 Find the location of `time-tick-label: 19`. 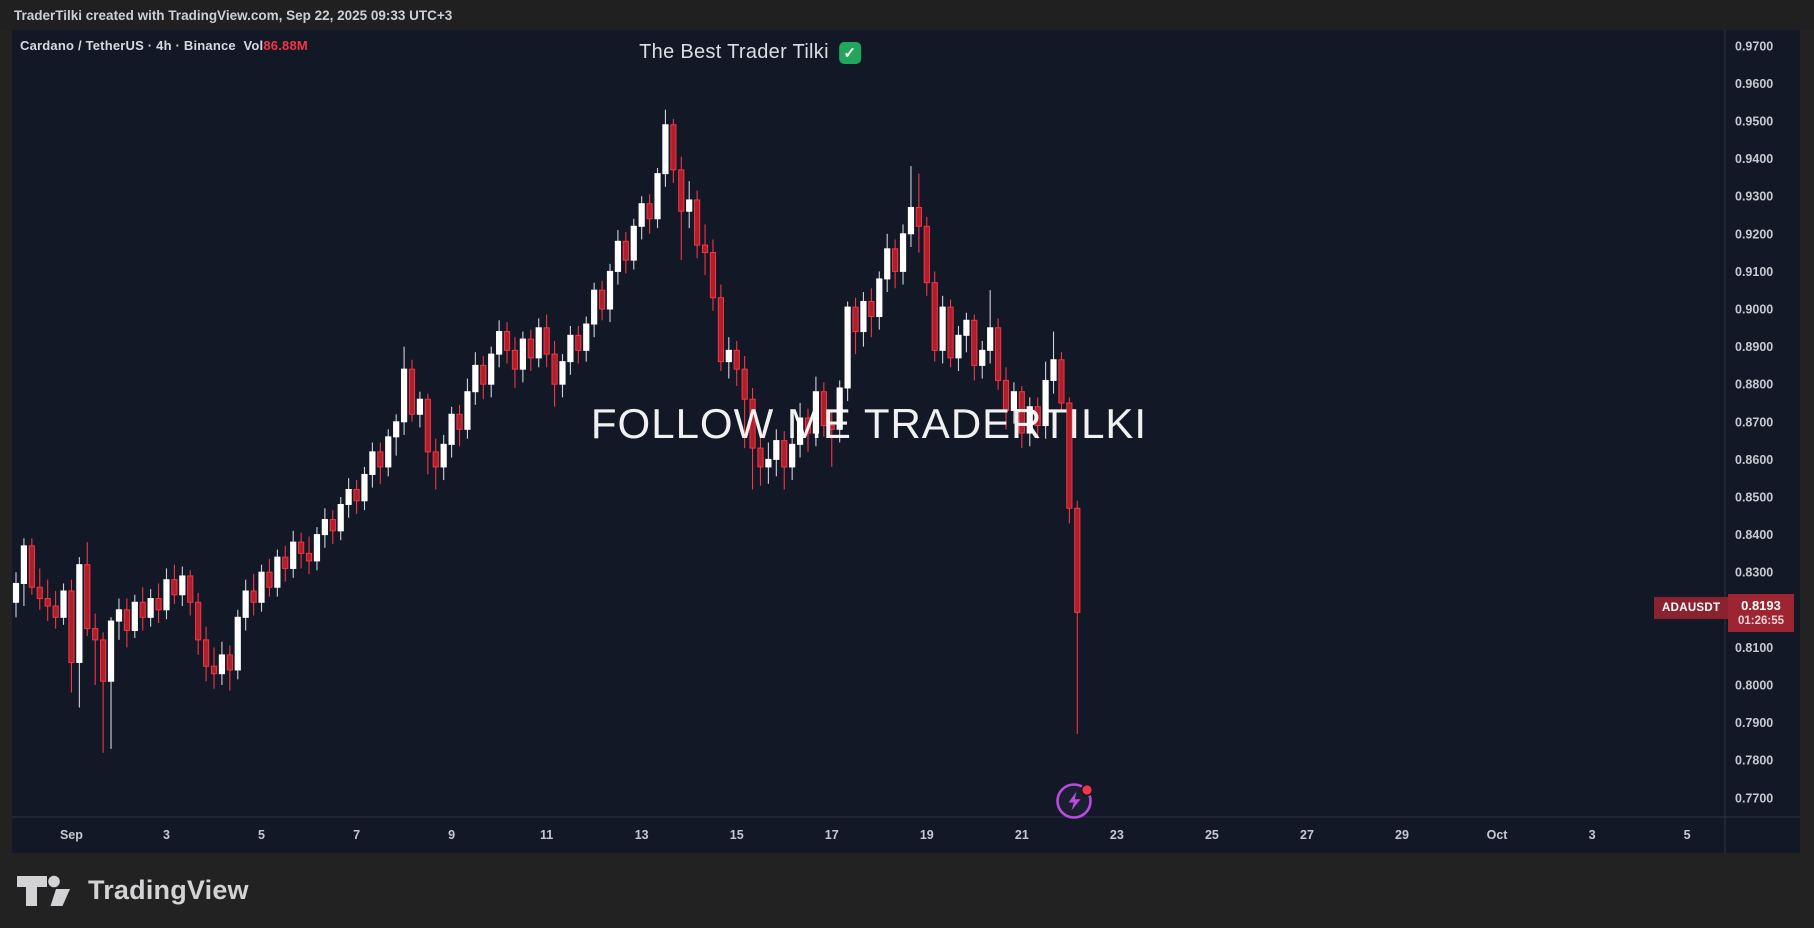

time-tick-label: 19 is located at coordinates (927, 835).